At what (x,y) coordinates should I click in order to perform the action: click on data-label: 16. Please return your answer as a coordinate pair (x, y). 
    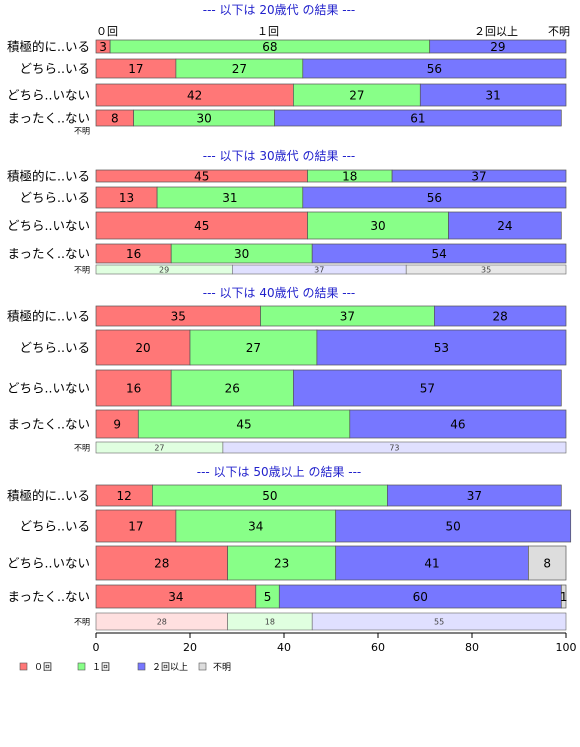
    Looking at the image, I should click on (133, 389).